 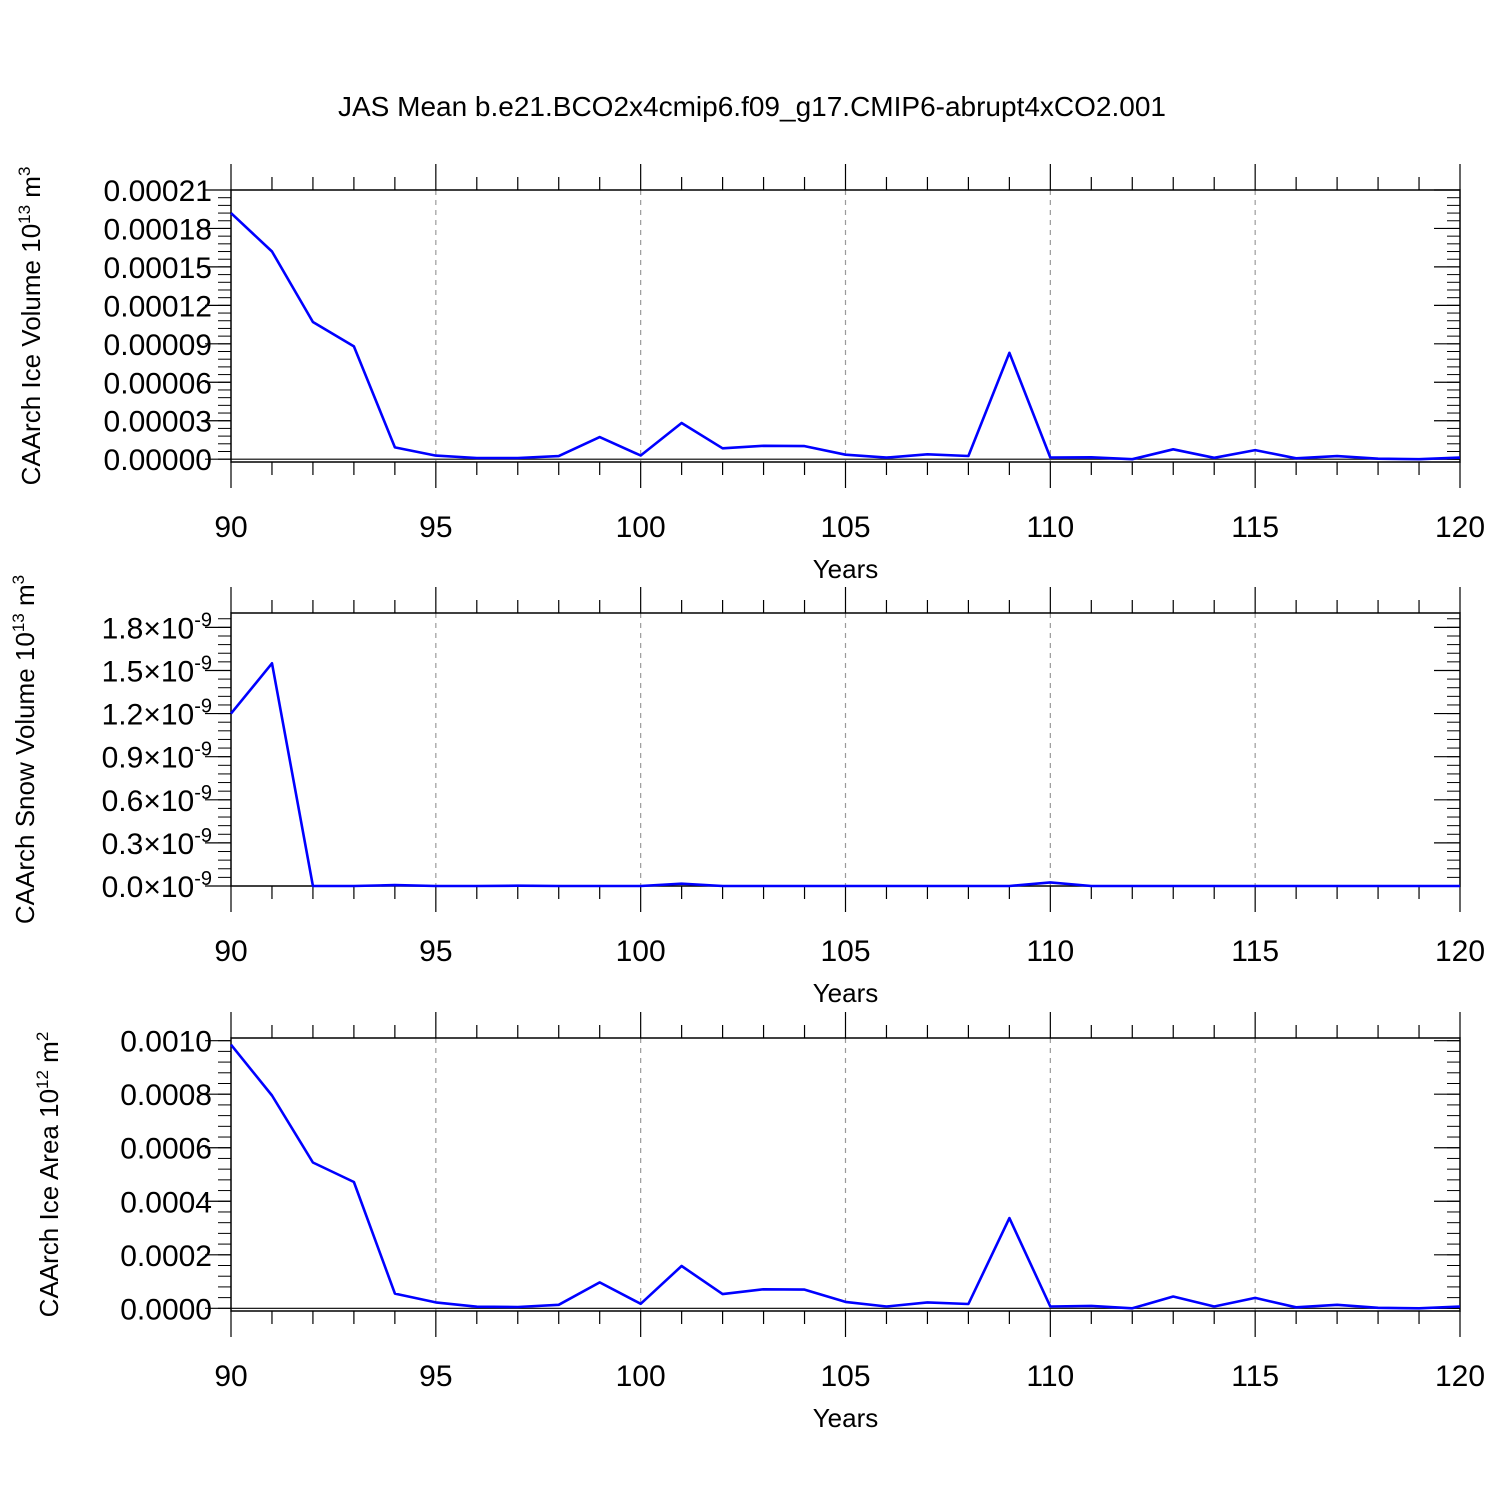 What do you see at coordinates (166, 1042) in the screenshot?
I see `y-tick-label: 0.0010` at bounding box center [166, 1042].